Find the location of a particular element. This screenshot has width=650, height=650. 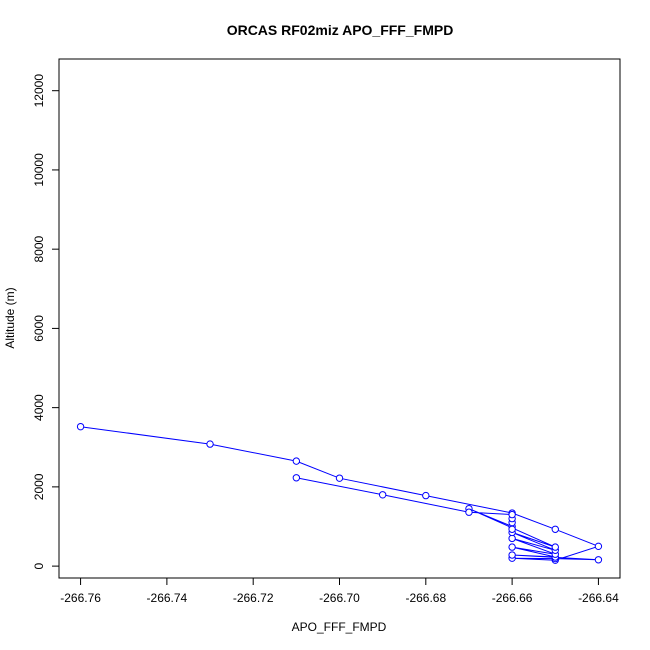

x-tick-label: -266.72 is located at coordinates (253, 598).